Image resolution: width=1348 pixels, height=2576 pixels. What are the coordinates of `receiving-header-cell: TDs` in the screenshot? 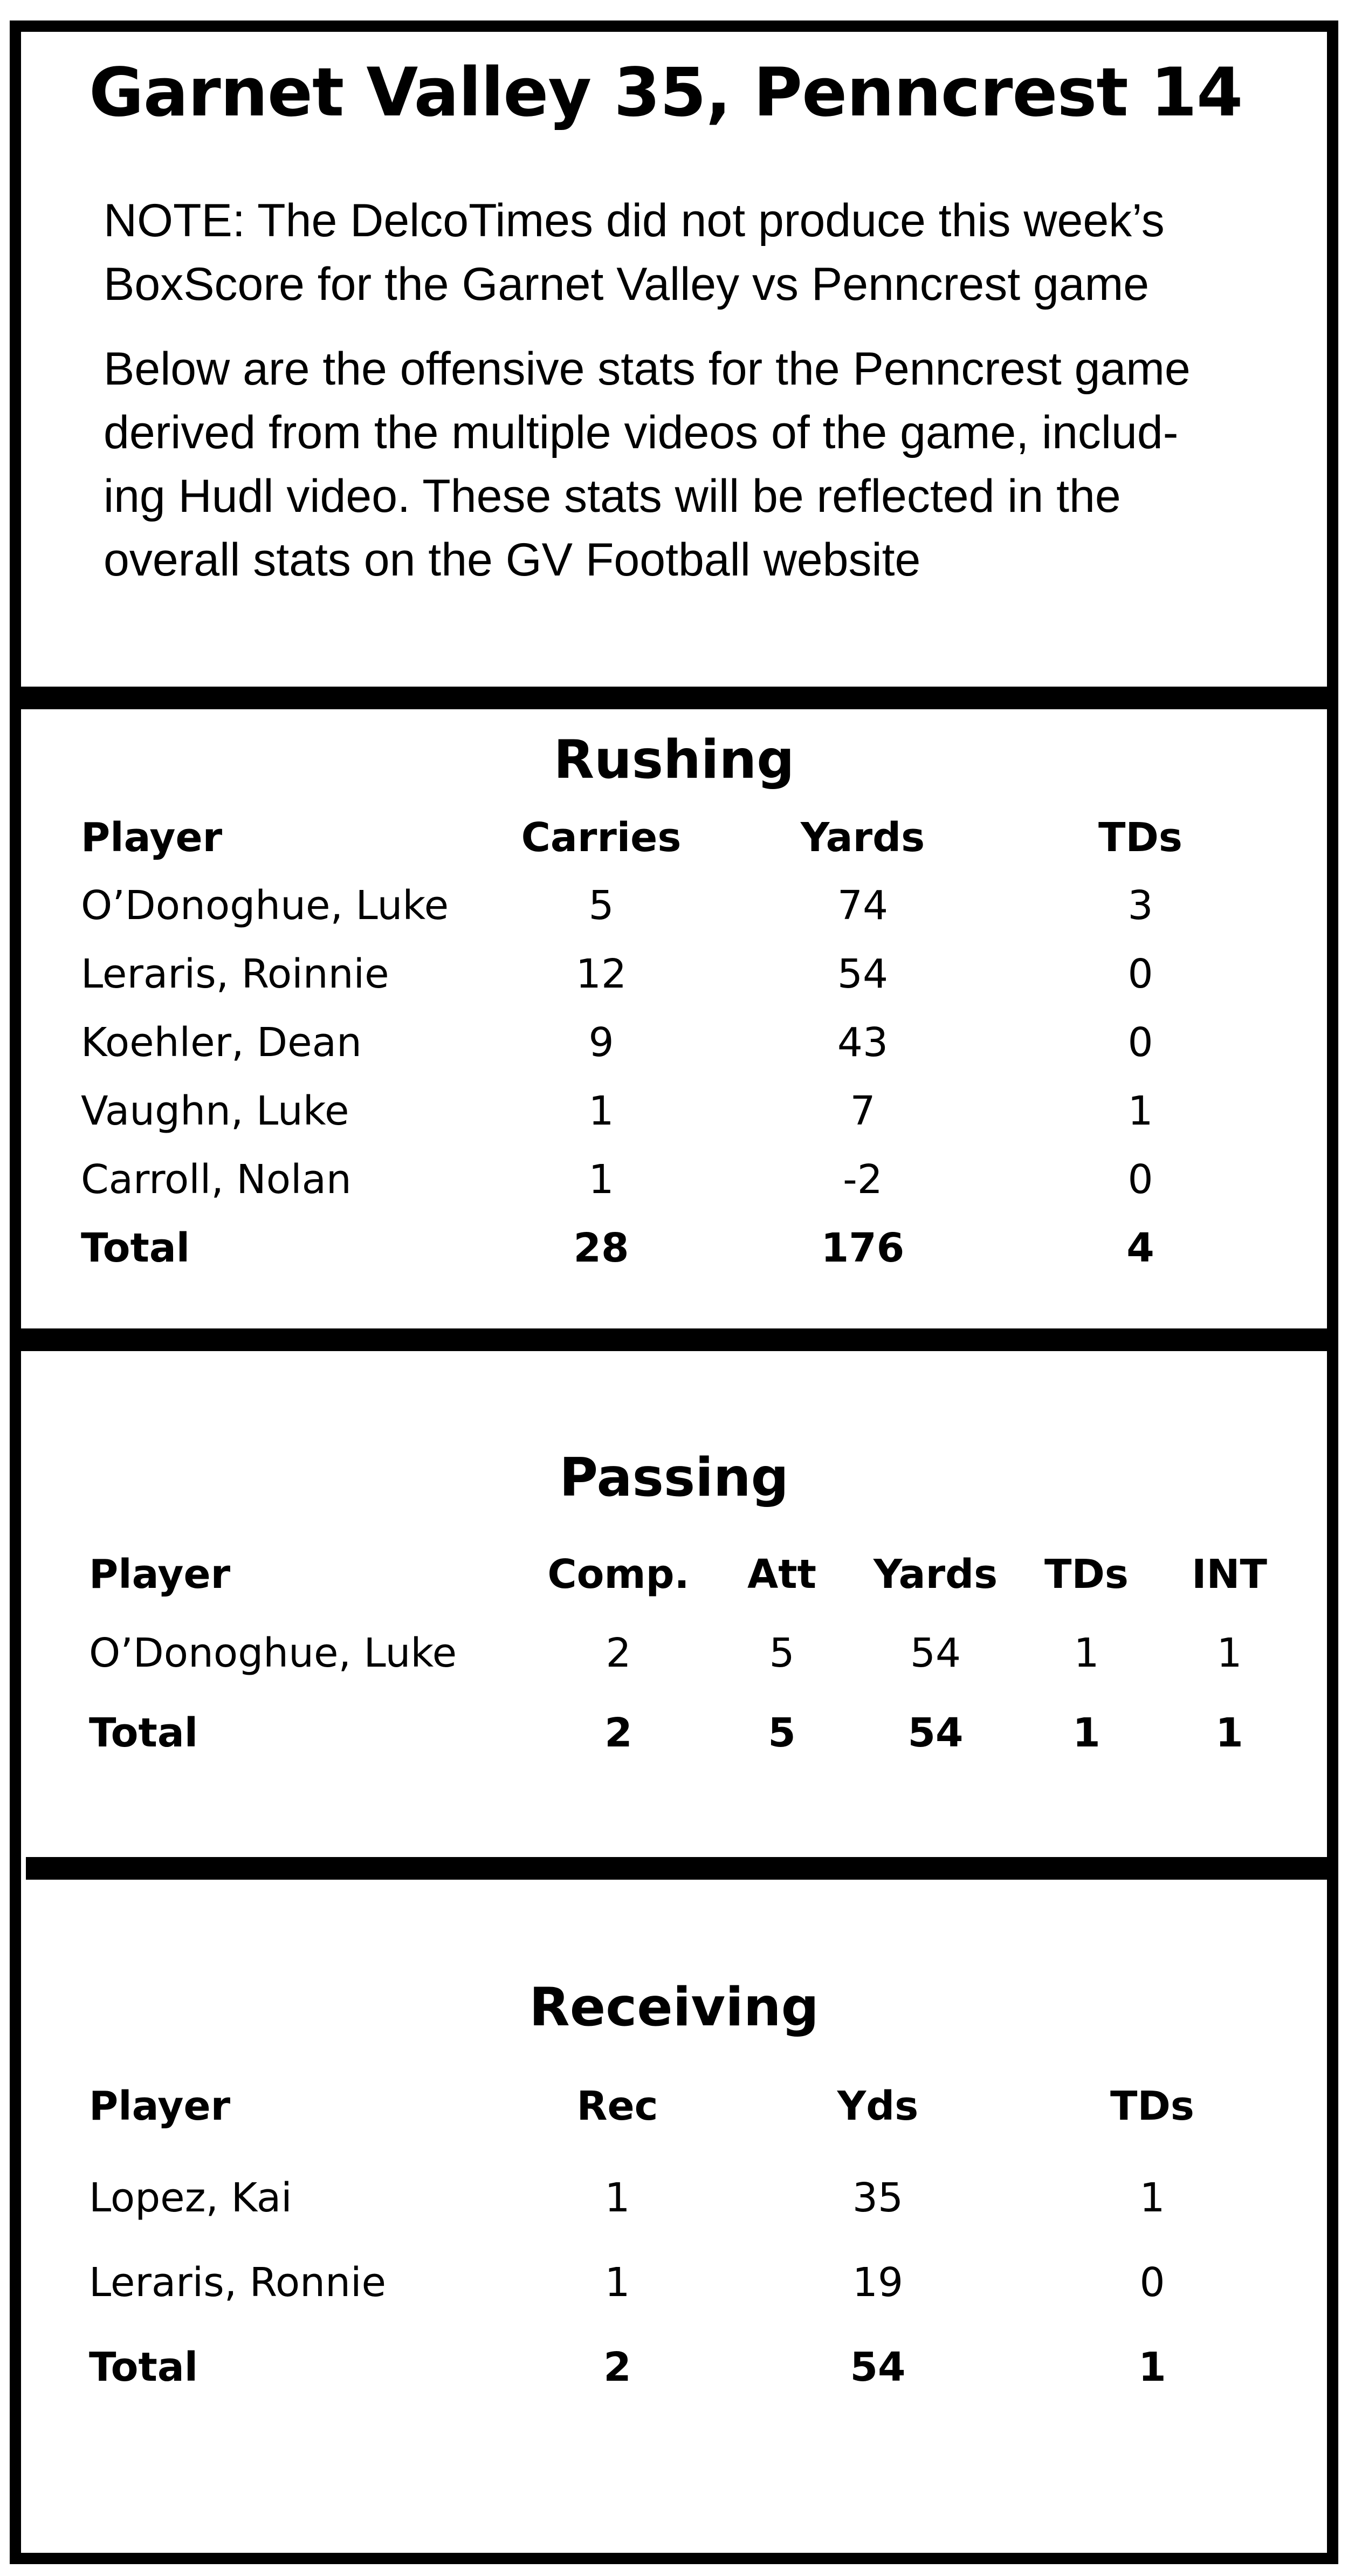 It's located at (1152, 2106).